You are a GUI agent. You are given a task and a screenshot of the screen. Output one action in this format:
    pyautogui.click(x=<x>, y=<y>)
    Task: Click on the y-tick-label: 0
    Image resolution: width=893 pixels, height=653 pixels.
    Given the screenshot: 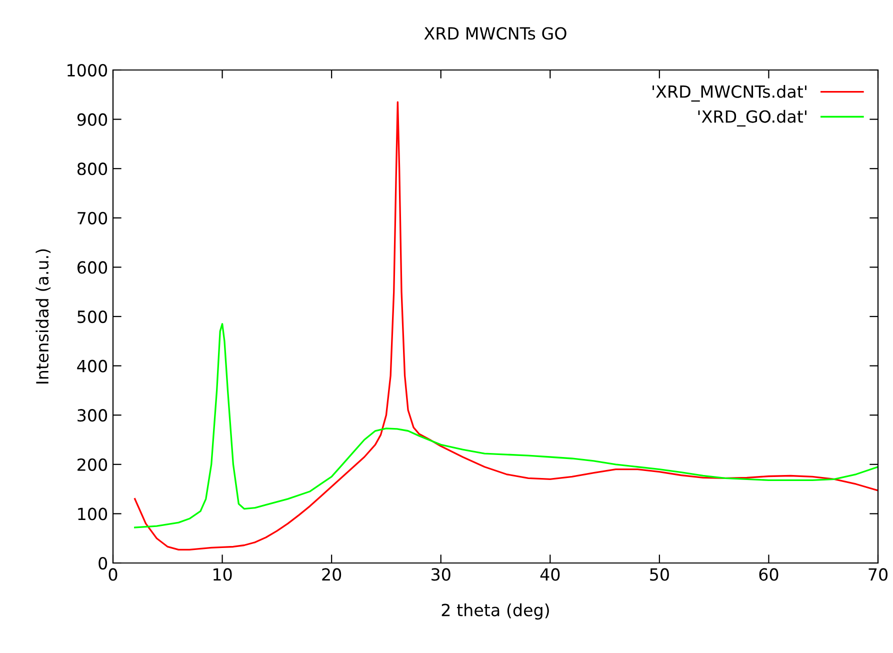 What is the action you would take?
    pyautogui.click(x=103, y=563)
    